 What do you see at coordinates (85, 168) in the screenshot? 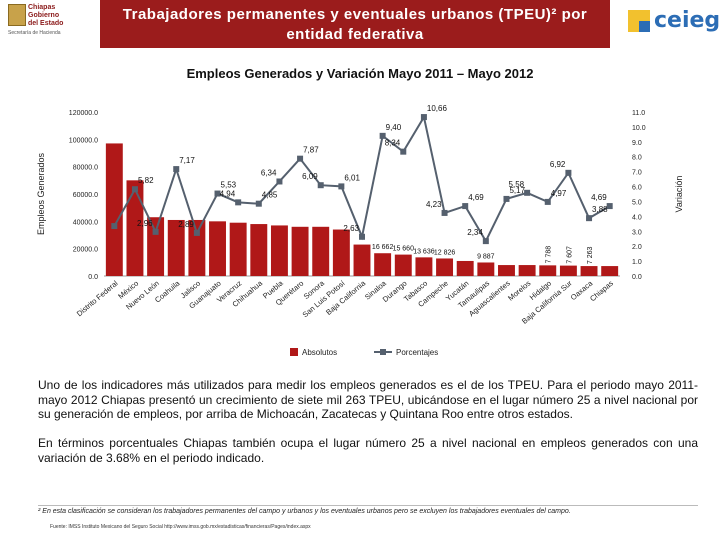
I see `y-tick-label: 80000.0` at bounding box center [85, 168].